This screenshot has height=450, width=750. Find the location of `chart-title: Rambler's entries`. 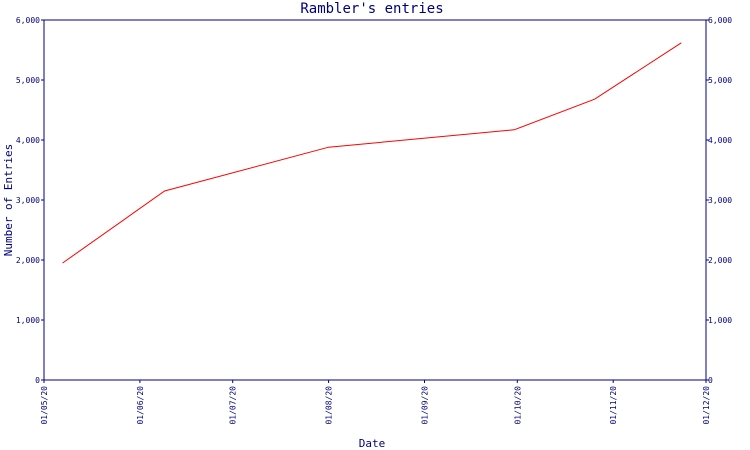

chart-title: Rambler's entries is located at coordinates (371, 9).